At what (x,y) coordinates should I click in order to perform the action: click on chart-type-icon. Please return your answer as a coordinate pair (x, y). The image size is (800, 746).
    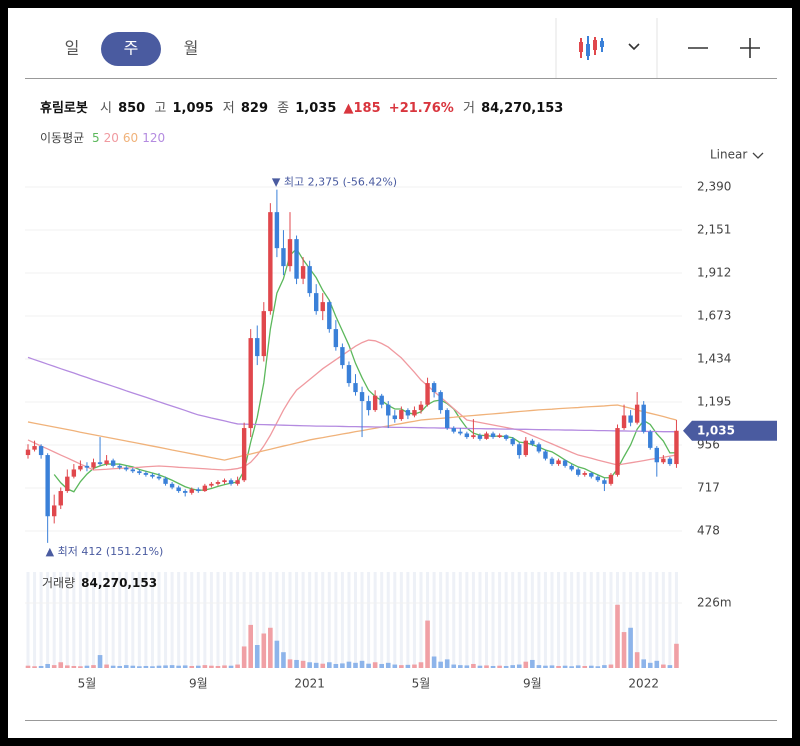
    Looking at the image, I should click on (591, 48).